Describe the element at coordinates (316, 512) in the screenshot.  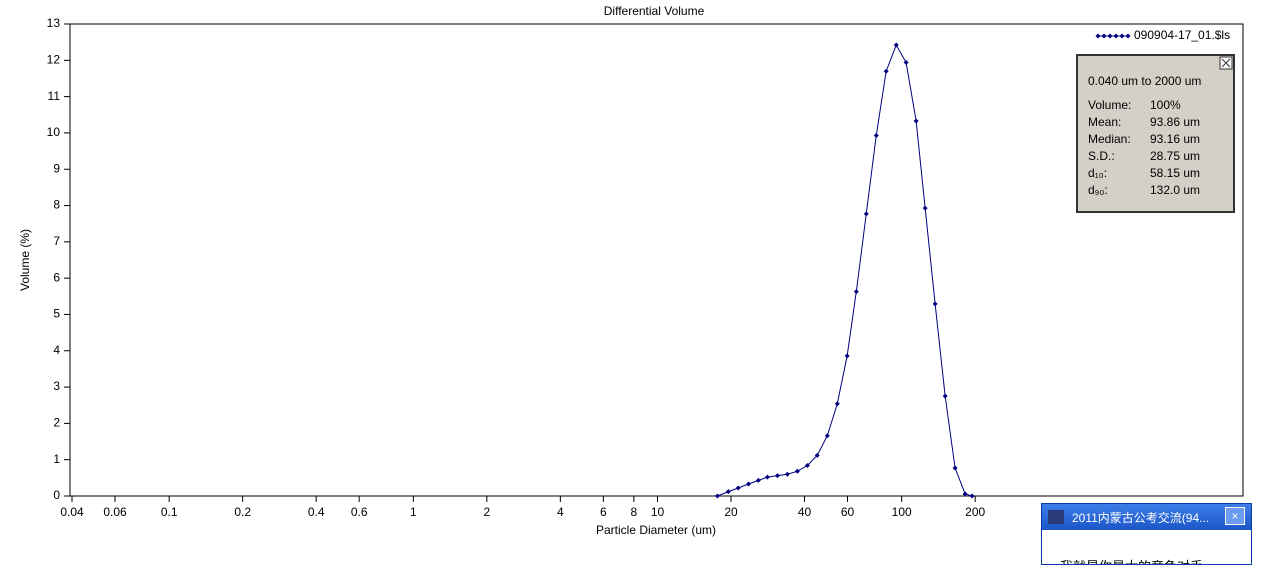
I see `x-tick-label: 0.4` at that location.